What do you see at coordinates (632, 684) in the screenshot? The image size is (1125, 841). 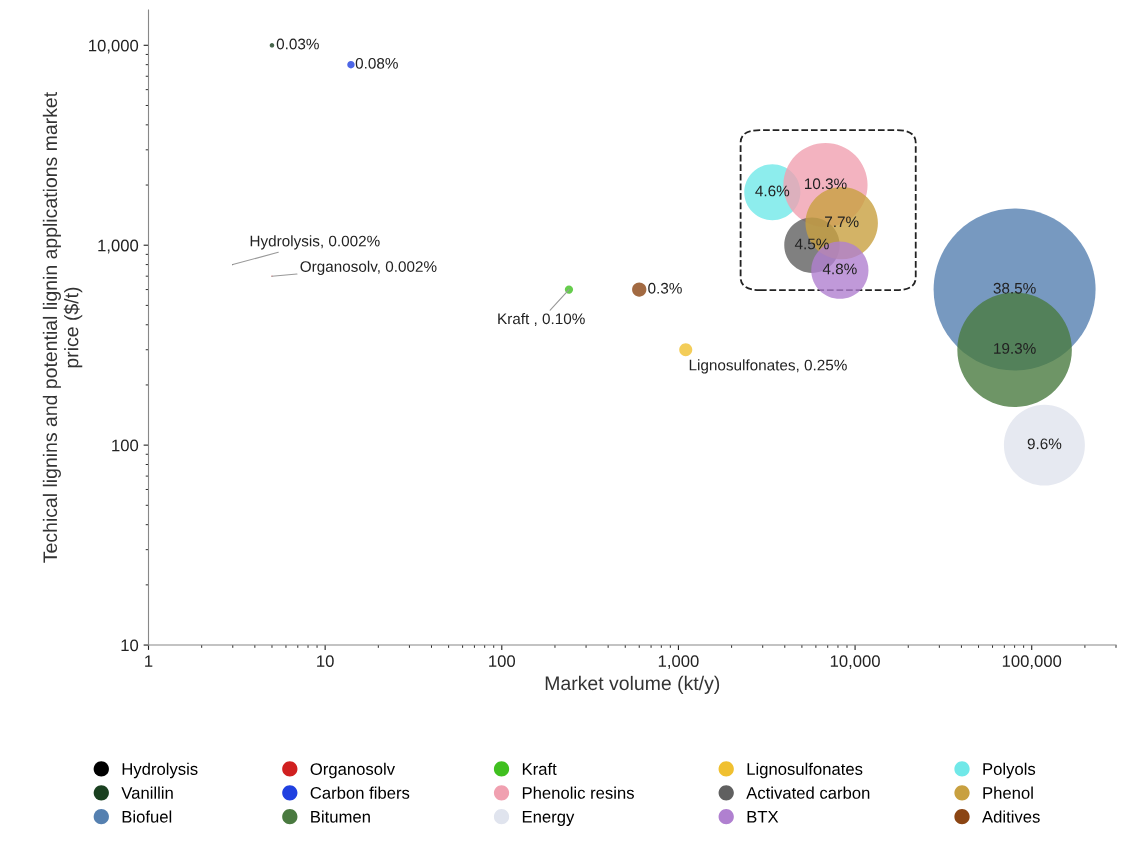 I see `x-axis-title: Market volume (kt/y)` at bounding box center [632, 684].